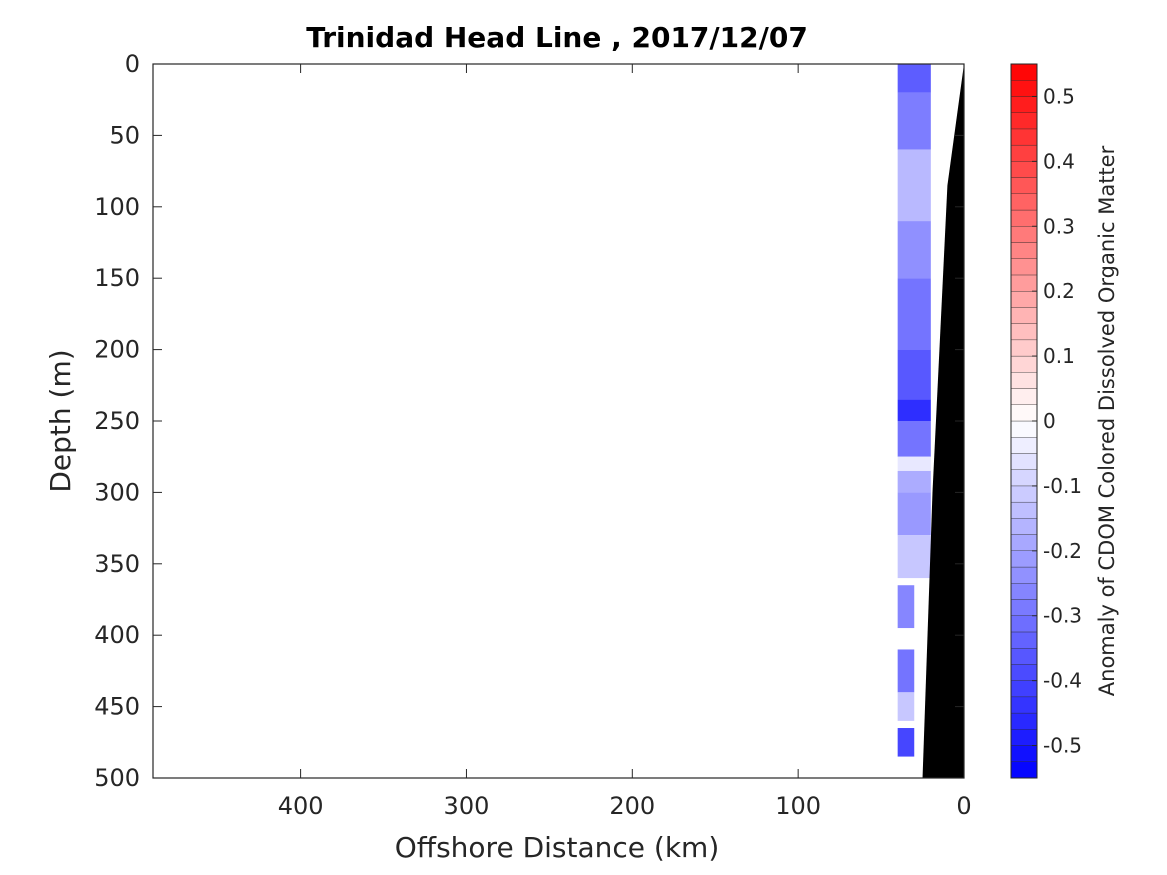  Describe the element at coordinates (1062, 616) in the screenshot. I see `colorbar-tick-label: -0.3` at that location.